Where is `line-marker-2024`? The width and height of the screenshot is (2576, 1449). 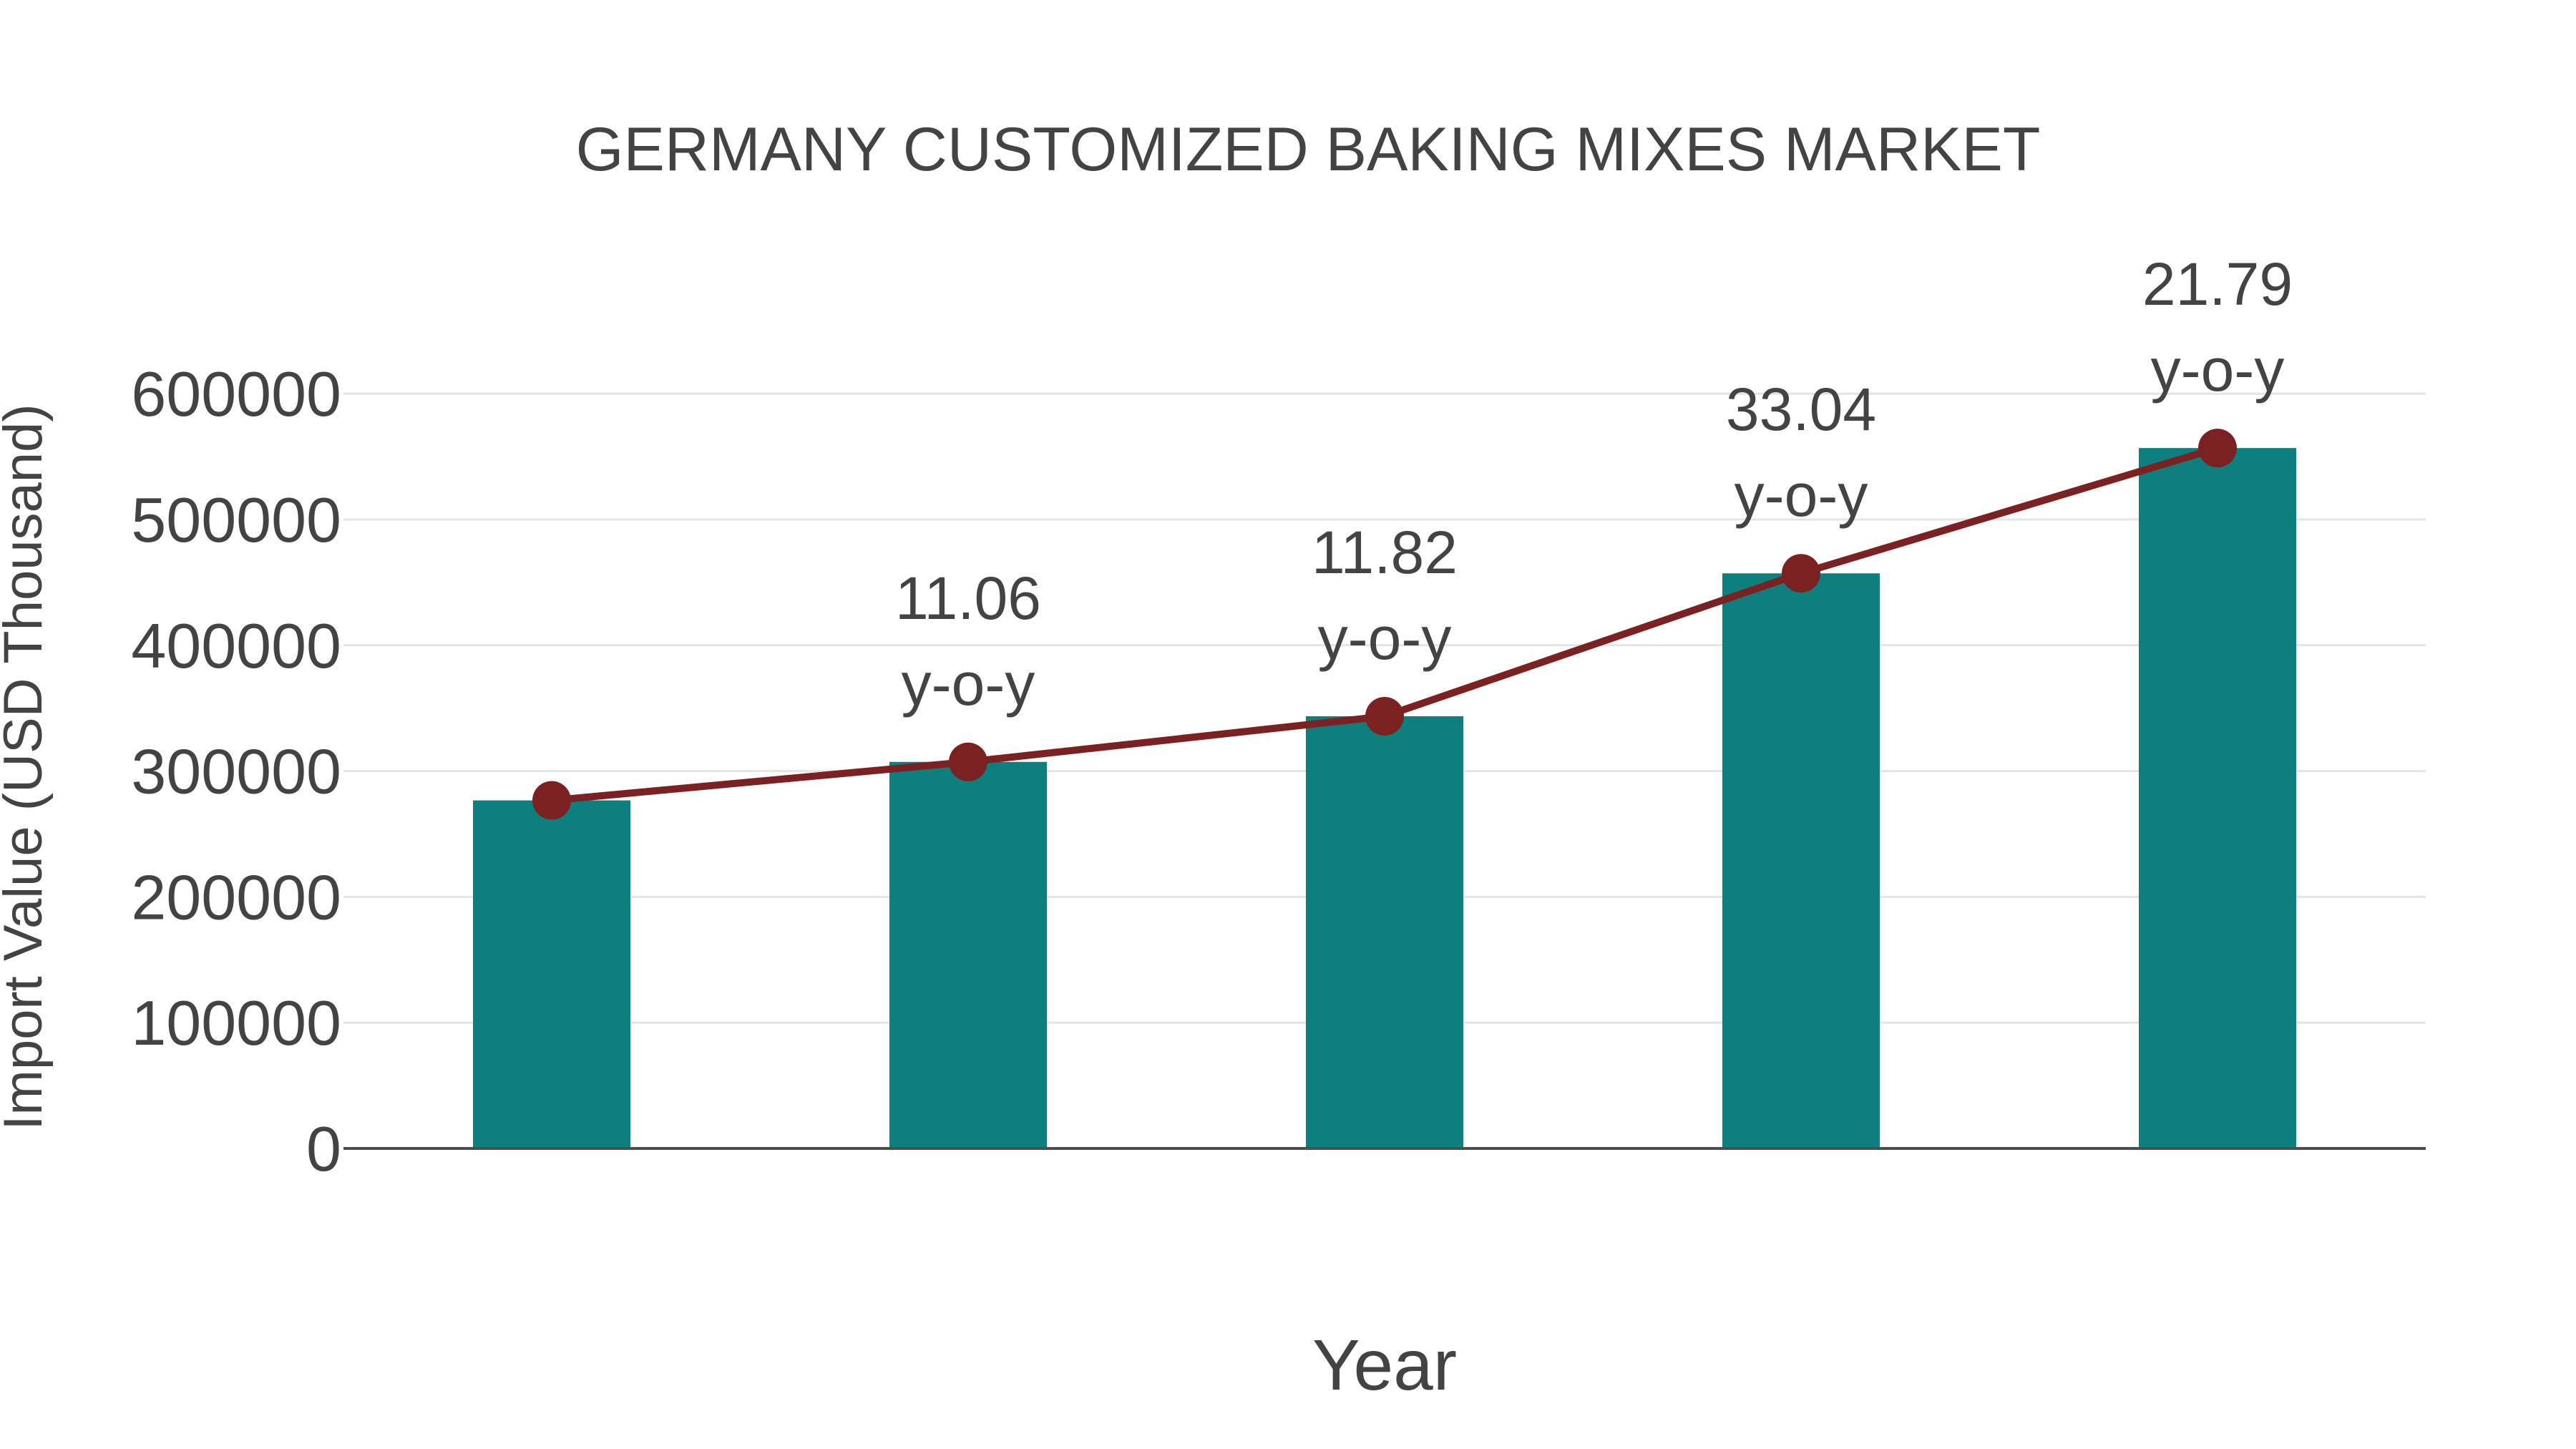 line-marker-2024 is located at coordinates (2217, 448).